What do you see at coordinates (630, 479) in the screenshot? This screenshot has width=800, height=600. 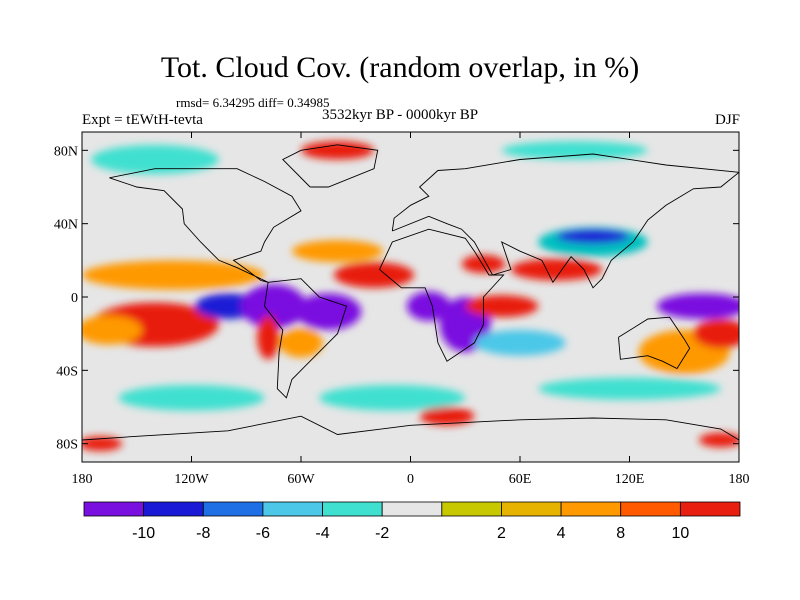 I see `x-tick-label: 120E` at bounding box center [630, 479].